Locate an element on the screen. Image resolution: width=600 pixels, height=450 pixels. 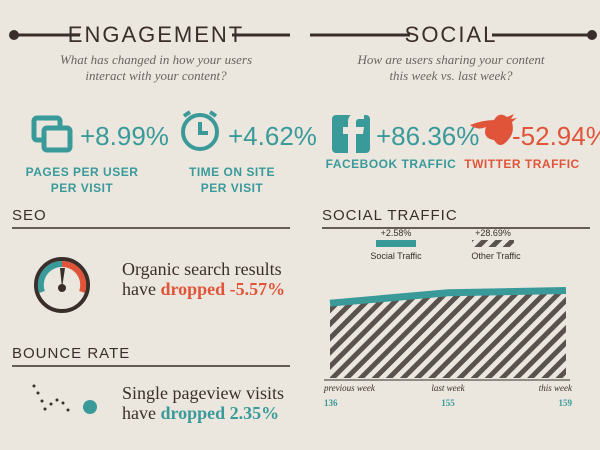
x-label: last week is located at coordinates (448, 388).